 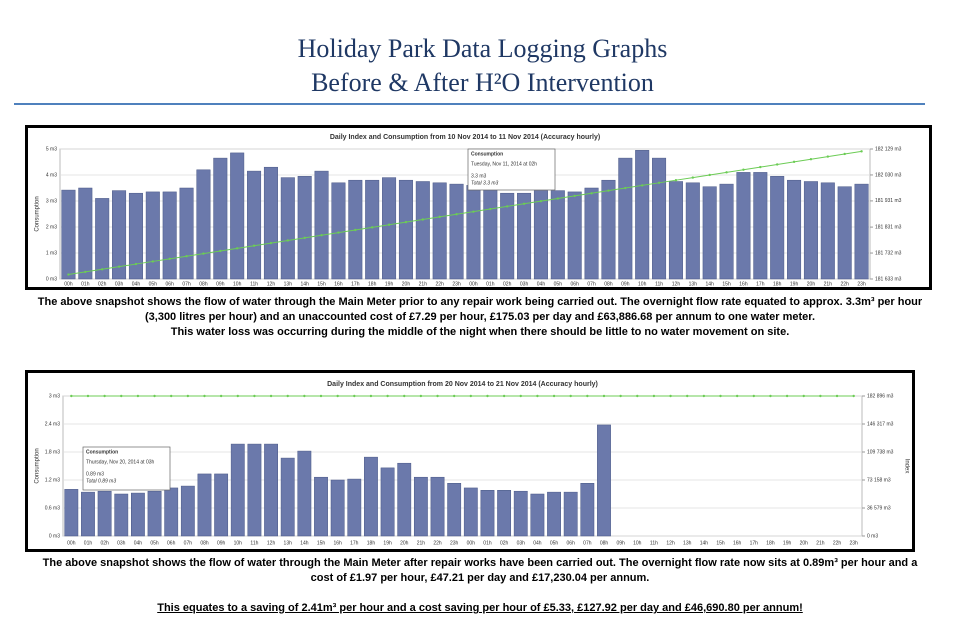 I want to click on x-tick-label: 19h, so click(x=787, y=543).